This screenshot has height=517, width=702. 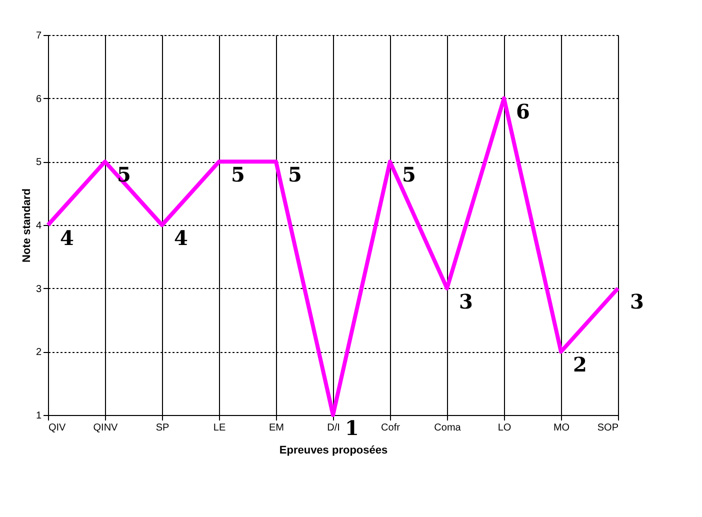 I want to click on x-tick-label: D/I, so click(x=333, y=428).